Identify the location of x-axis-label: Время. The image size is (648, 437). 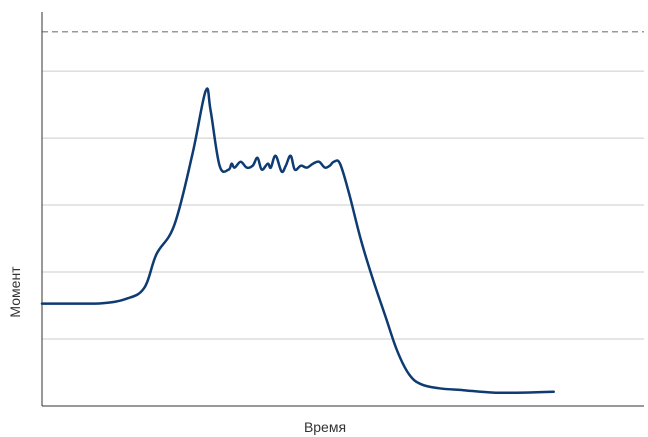
(325, 427).